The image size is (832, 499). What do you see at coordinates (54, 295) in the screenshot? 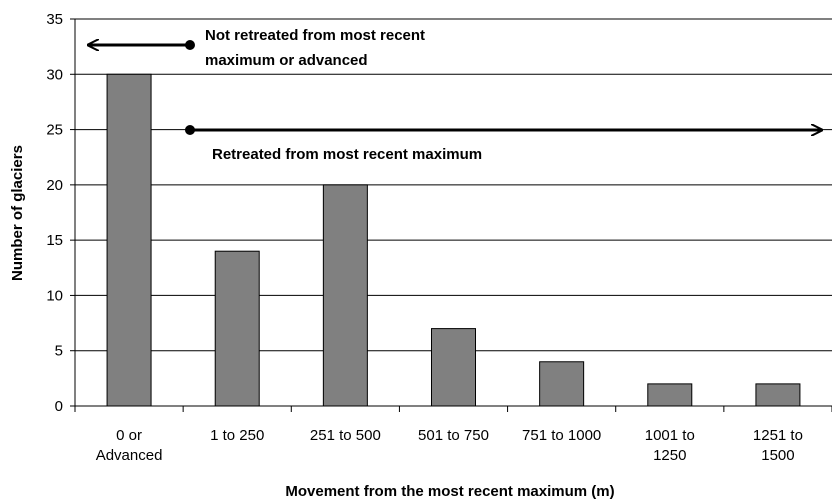
I see `y-tick-label: 10` at bounding box center [54, 295].